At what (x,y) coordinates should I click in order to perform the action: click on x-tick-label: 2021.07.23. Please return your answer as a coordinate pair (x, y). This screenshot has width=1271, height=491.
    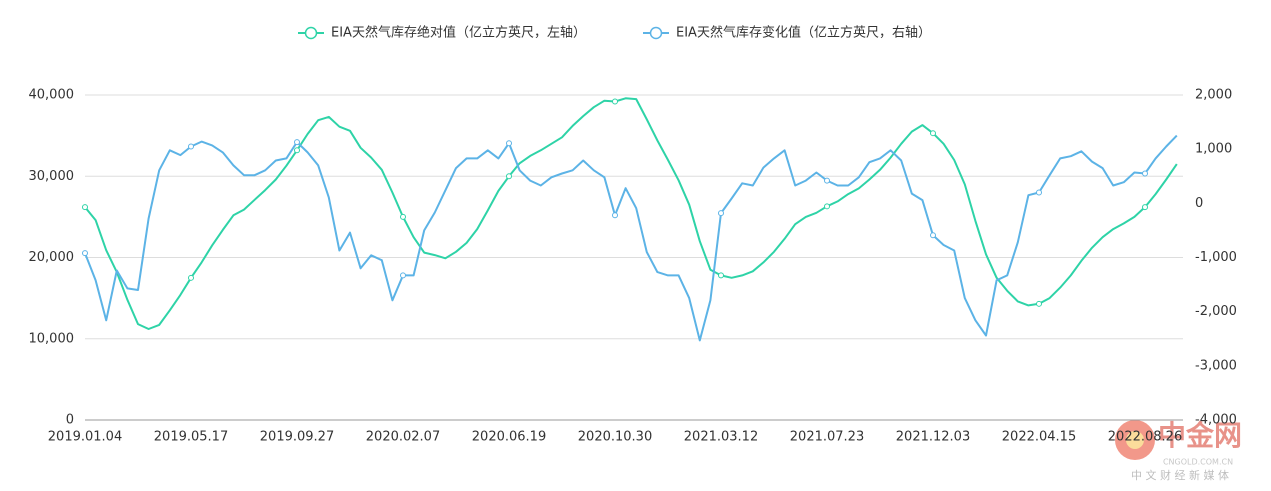
    Looking at the image, I should click on (827, 437).